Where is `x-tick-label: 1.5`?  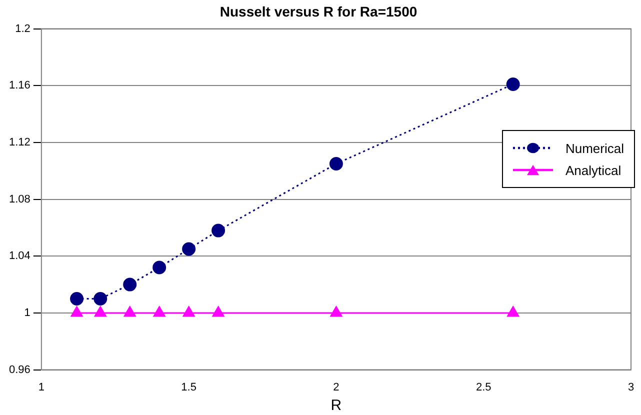 x-tick-label: 1.5 is located at coordinates (188, 387).